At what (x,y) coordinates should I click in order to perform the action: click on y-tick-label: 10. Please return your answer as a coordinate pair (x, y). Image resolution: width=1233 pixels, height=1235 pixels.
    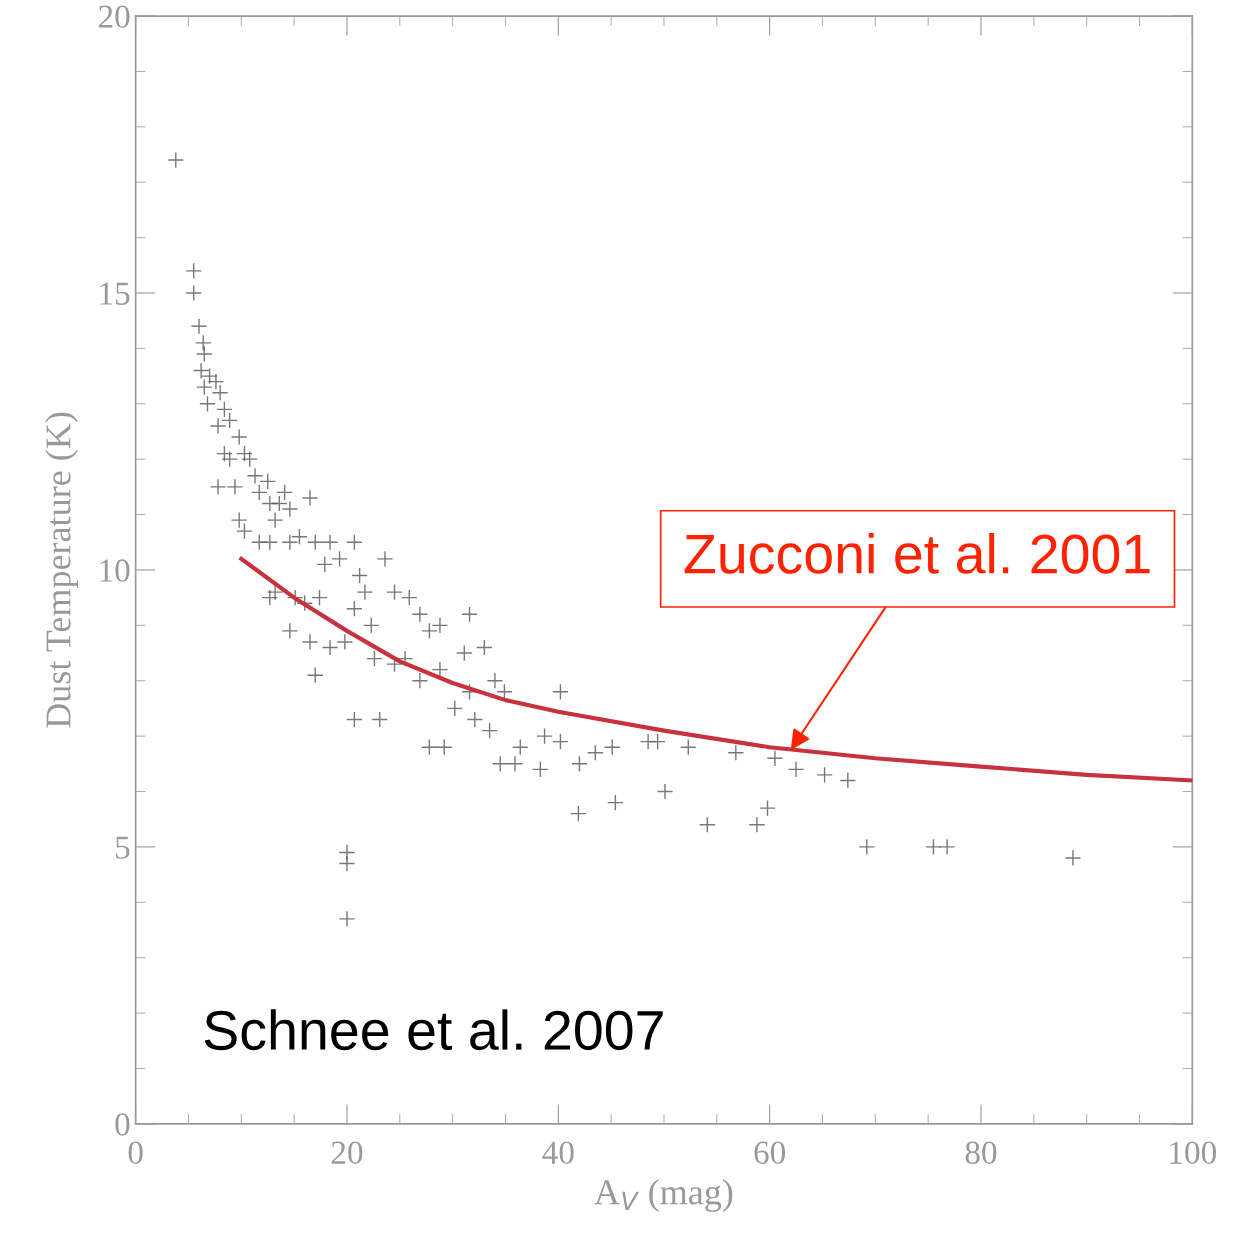
    Looking at the image, I should click on (115, 570).